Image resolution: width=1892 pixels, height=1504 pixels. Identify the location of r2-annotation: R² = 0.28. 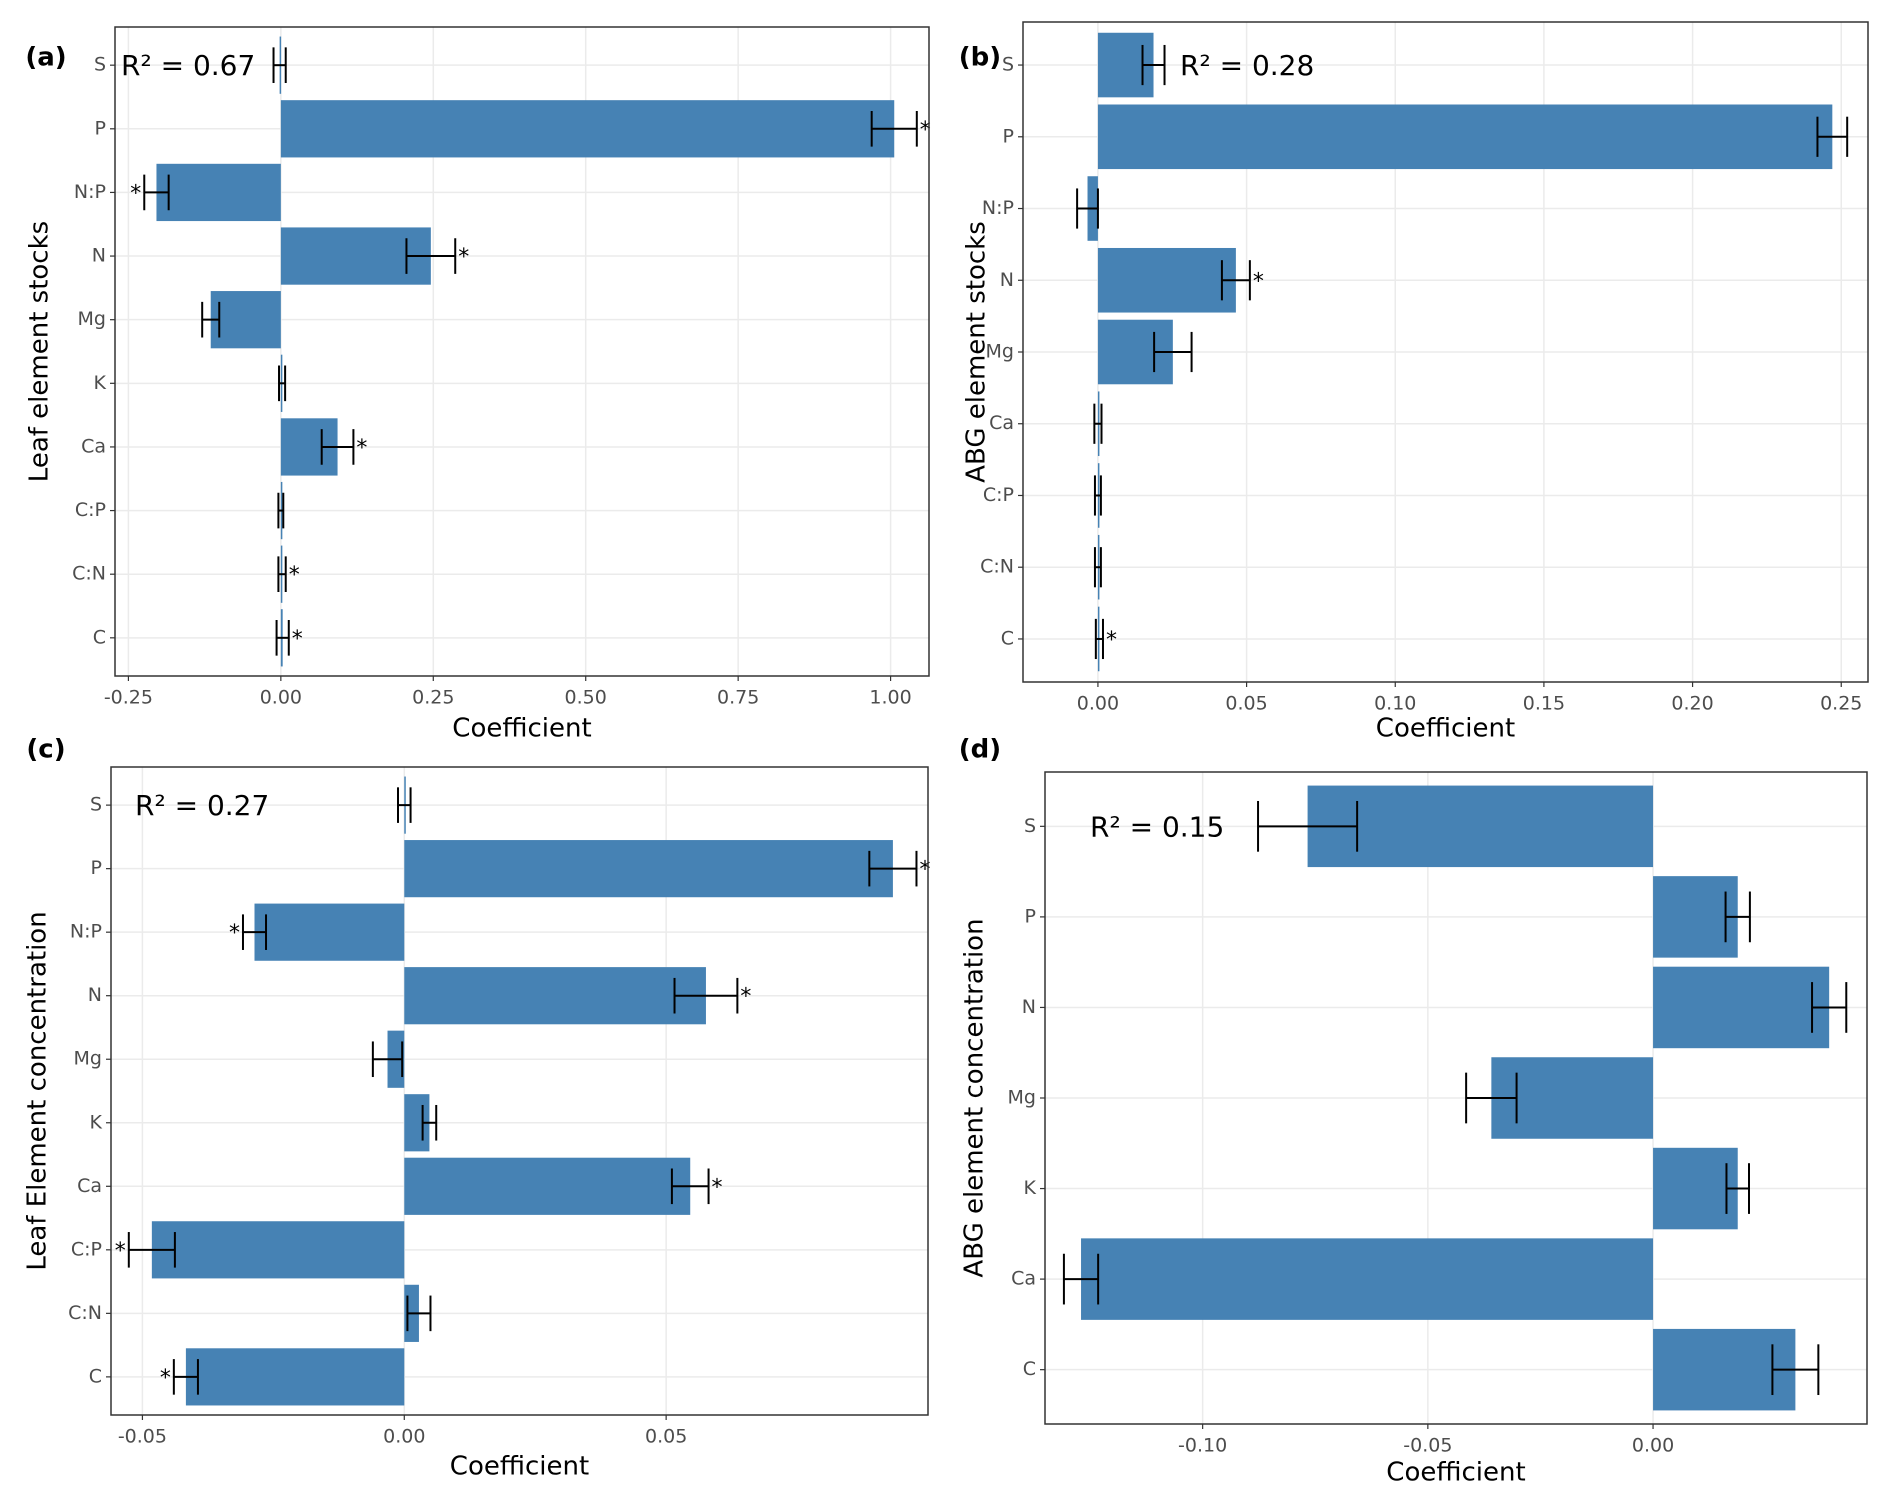
(1247, 65).